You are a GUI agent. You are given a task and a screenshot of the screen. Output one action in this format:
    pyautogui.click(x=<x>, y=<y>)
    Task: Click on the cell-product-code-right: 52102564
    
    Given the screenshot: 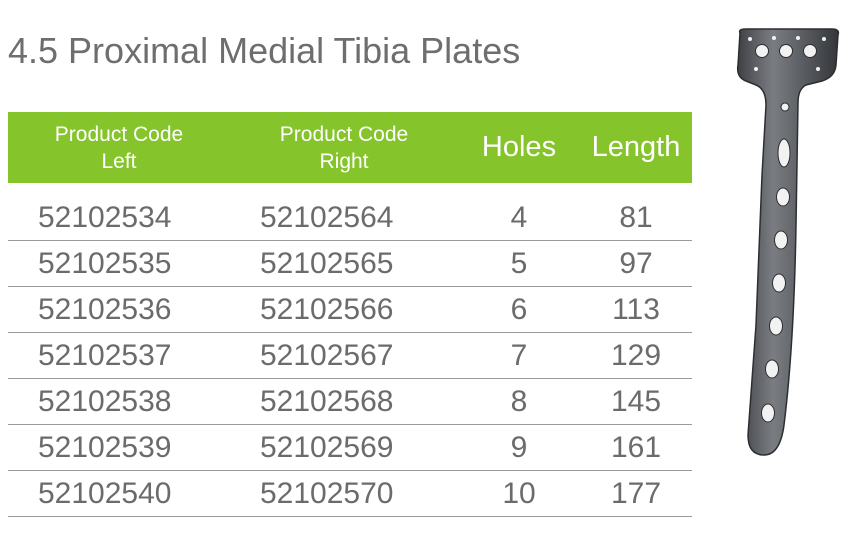 What is the action you would take?
    pyautogui.click(x=327, y=217)
    